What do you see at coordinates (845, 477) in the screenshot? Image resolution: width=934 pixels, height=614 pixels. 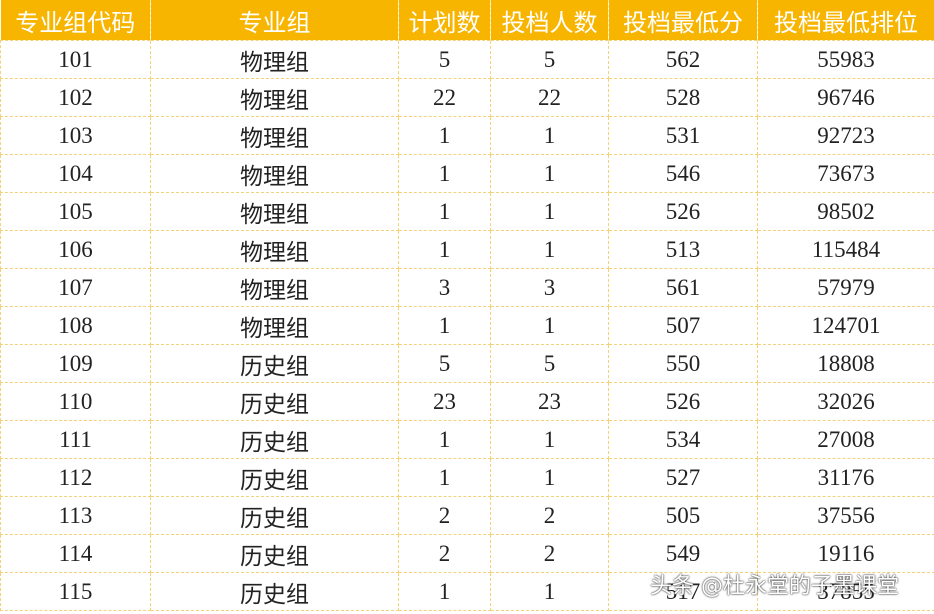 I see `table-cell: 31176` at bounding box center [845, 477].